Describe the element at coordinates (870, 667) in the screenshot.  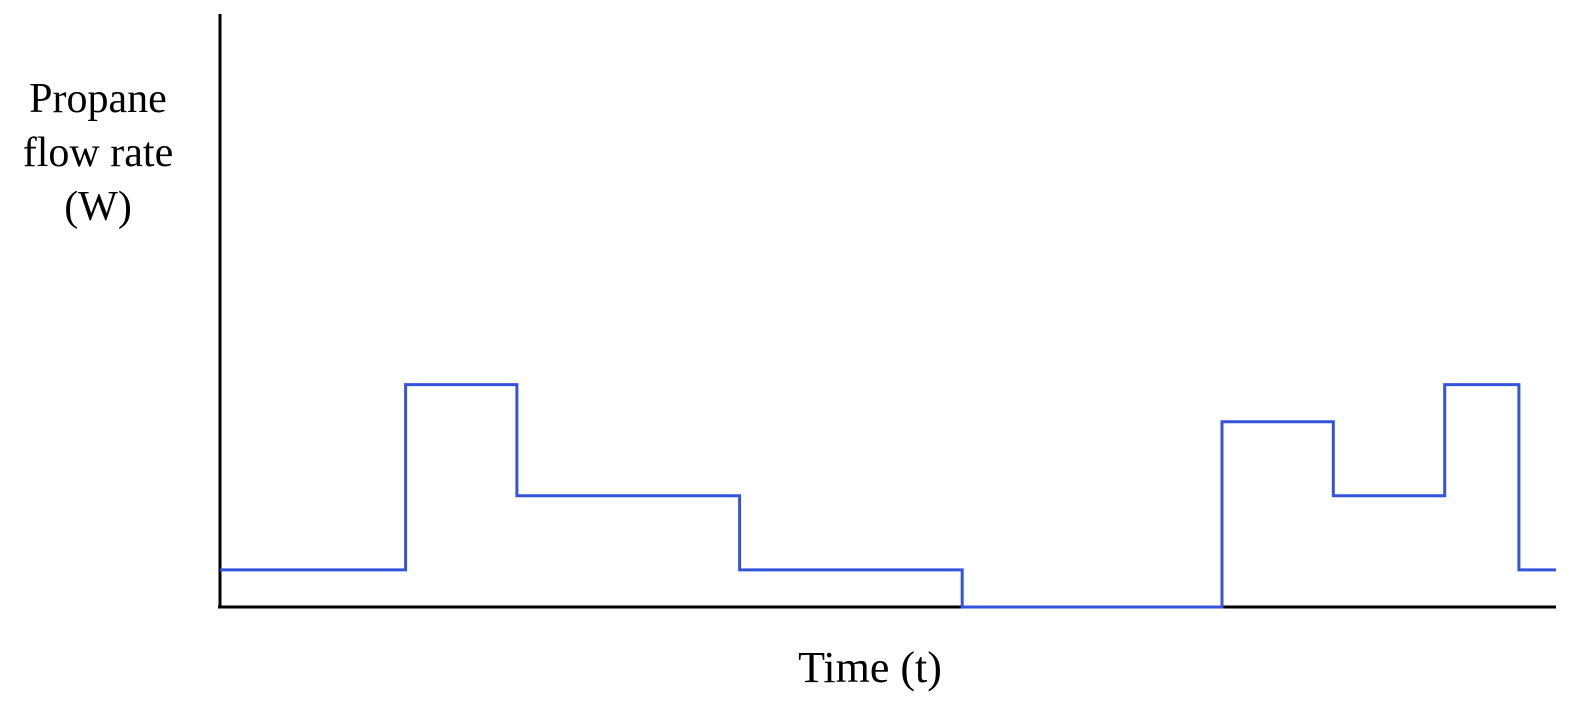
I see `x-axis-label: Time (t)` at that location.